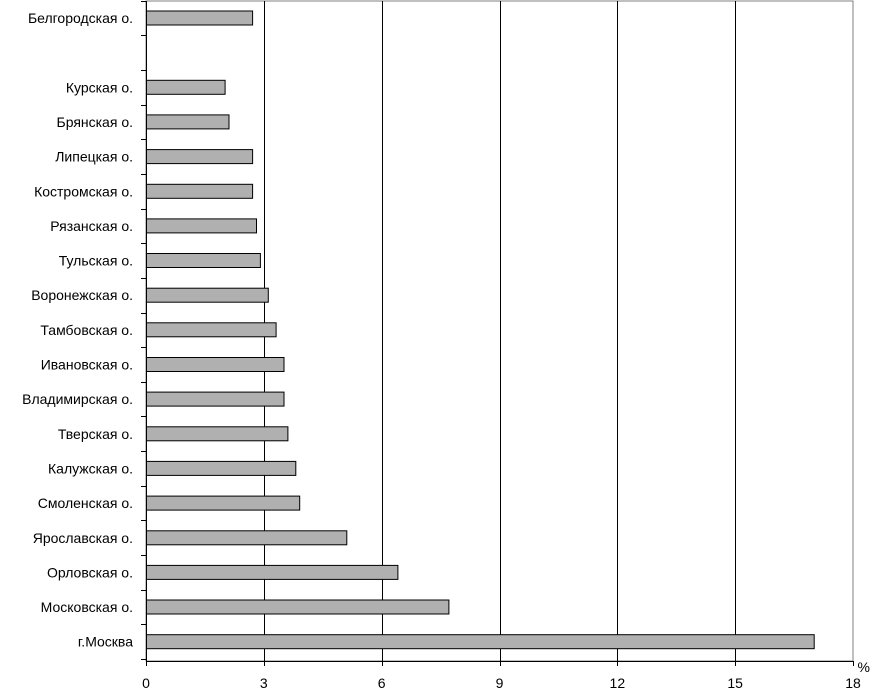  I want to click on category-label: Смоленская о., so click(85, 503).